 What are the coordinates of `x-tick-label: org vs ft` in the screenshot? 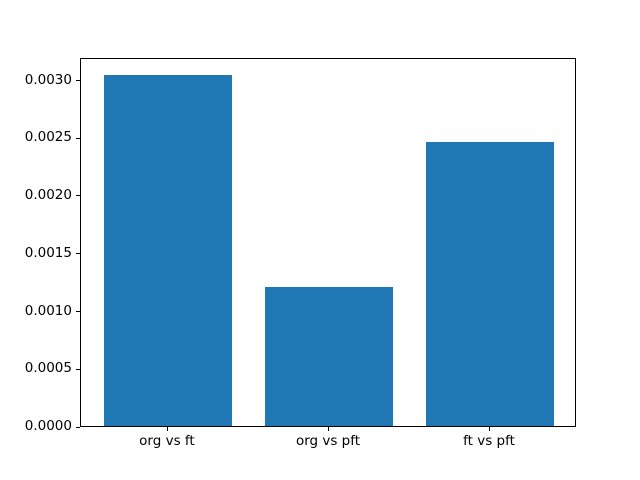 It's located at (167, 441).